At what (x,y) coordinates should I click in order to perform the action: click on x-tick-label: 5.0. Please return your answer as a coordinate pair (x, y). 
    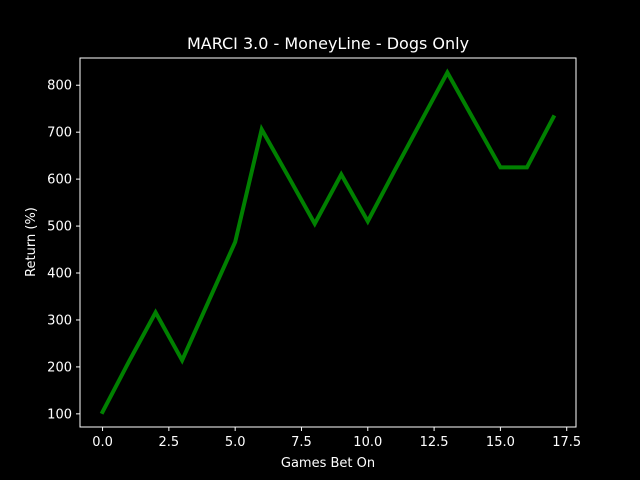
    Looking at the image, I should click on (235, 442).